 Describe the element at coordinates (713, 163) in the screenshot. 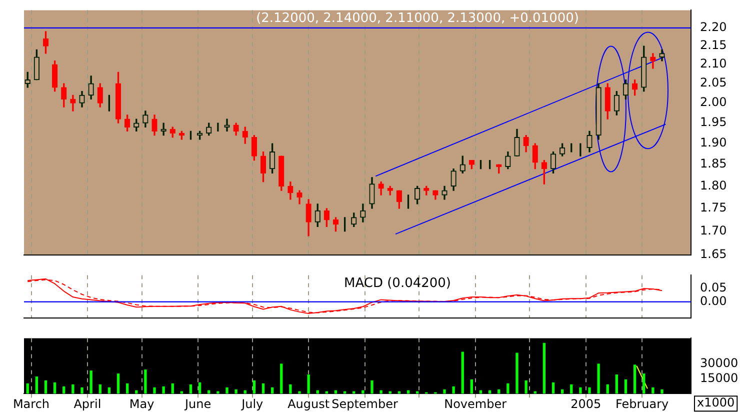

I see `y-tick-label: 1.85` at that location.